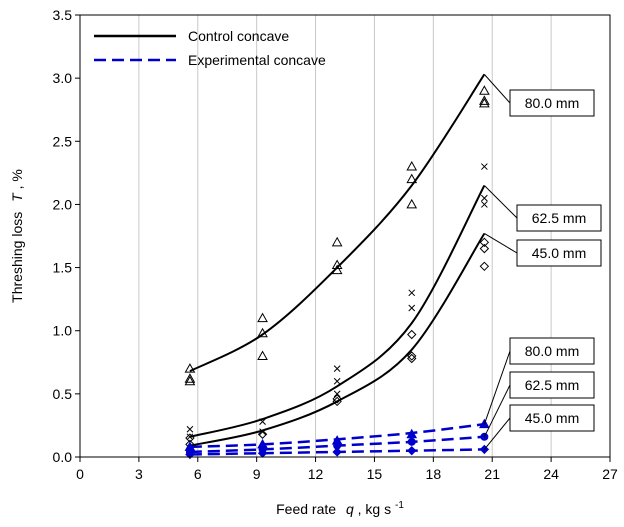 This screenshot has height=527, width=624. I want to click on experimental-450-label: 45.0 mm, so click(552, 418).